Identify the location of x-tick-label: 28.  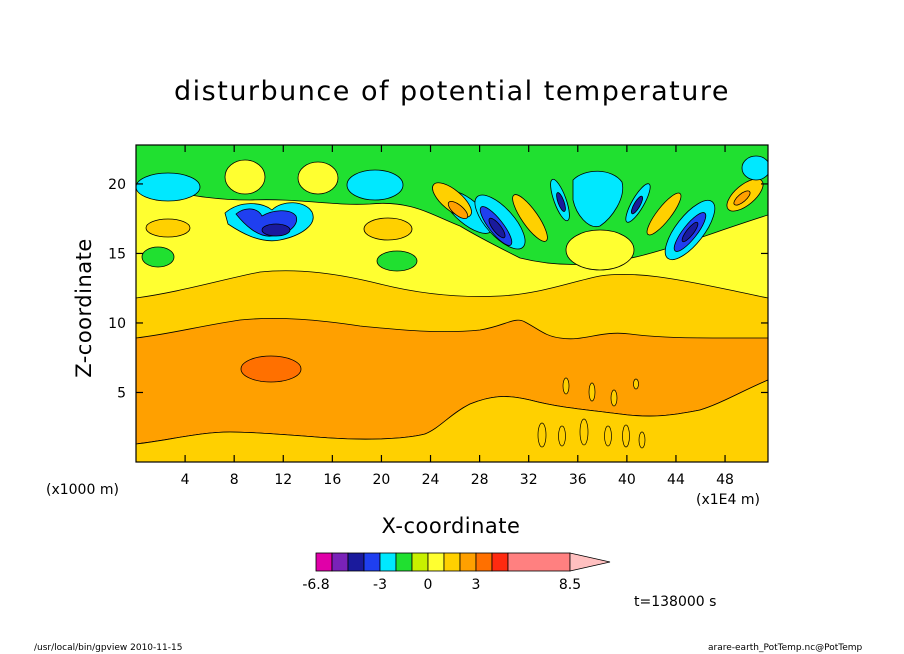
(480, 480).